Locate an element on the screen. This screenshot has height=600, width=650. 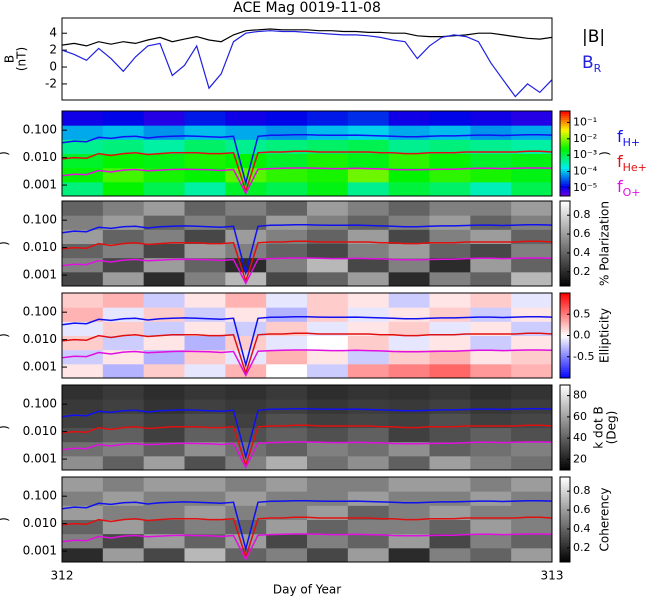
x-tick-label: 313 is located at coordinates (552, 576).